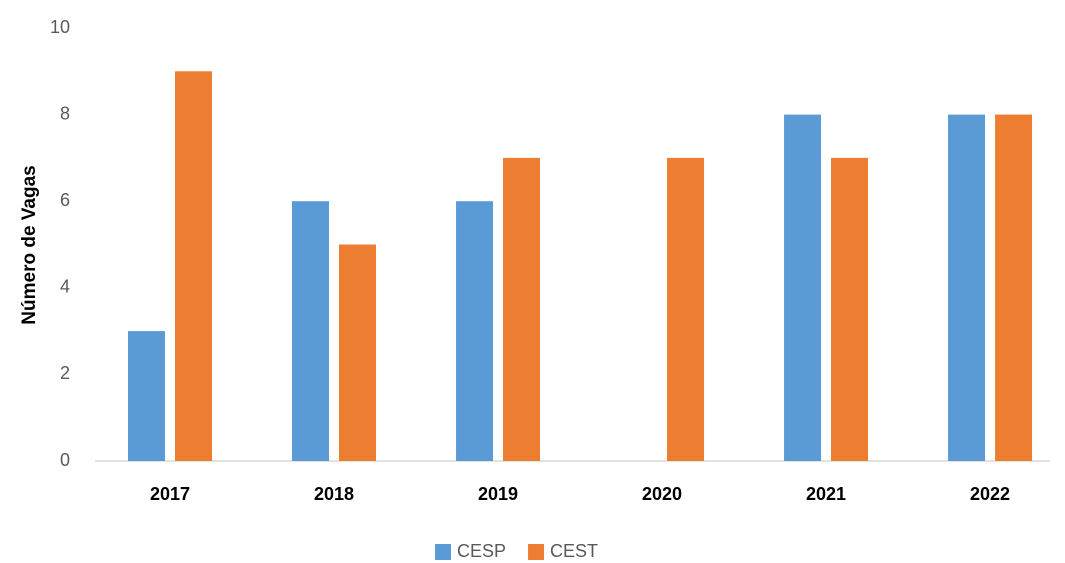 This screenshot has width=1065, height=563. Describe the element at coordinates (65, 200) in the screenshot. I see `y-tick-label: 6` at that location.